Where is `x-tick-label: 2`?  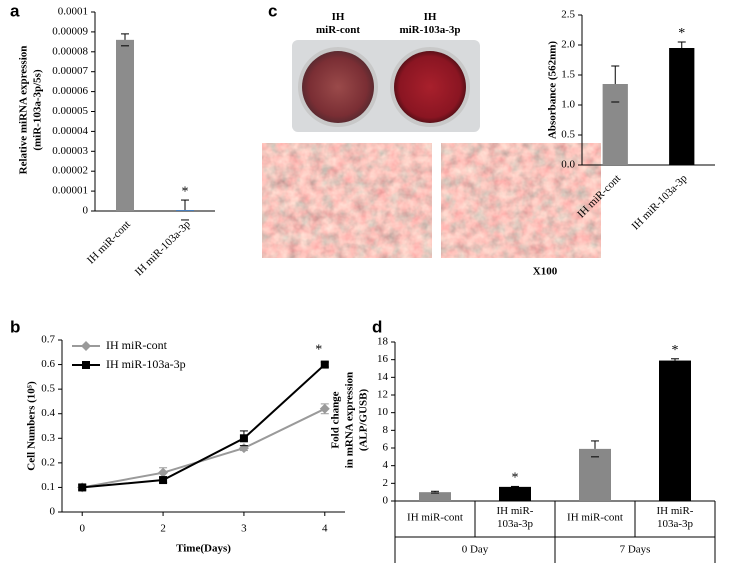
x-tick-label: 2 is located at coordinates (163, 529).